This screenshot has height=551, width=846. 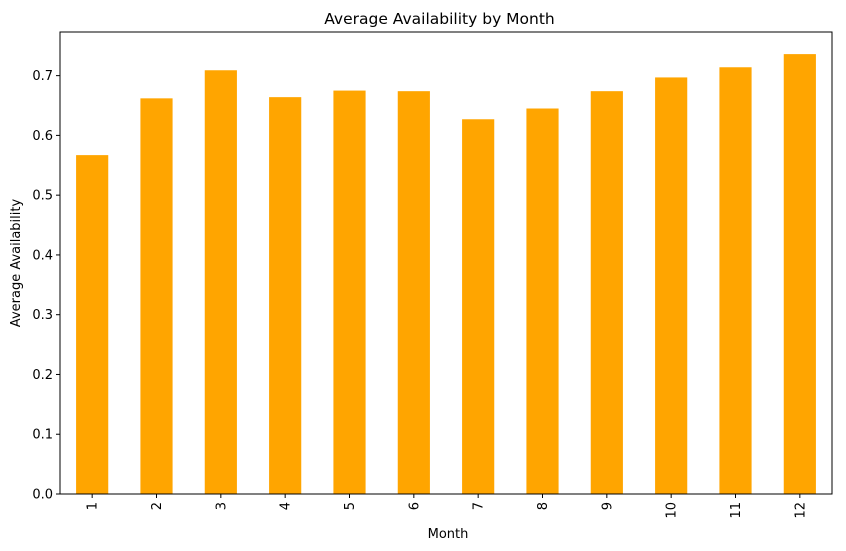 I want to click on x-tick-label: 4, so click(x=286, y=506).